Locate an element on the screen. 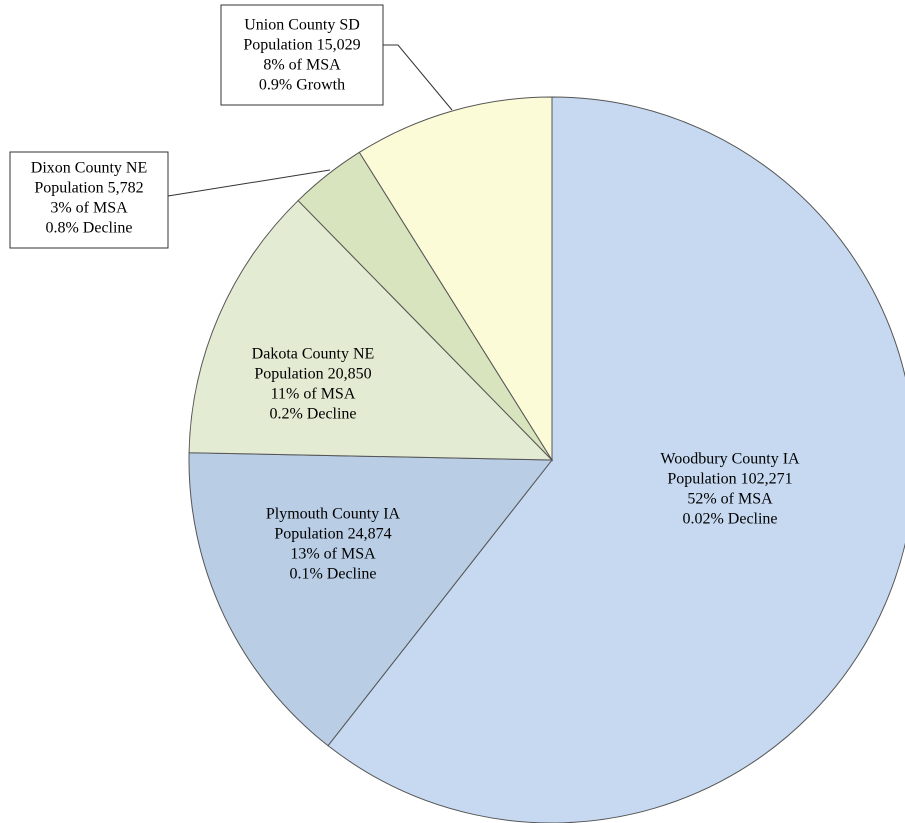 The height and width of the screenshot is (823, 905). slice-population: Population 15,029 is located at coordinates (301, 45).